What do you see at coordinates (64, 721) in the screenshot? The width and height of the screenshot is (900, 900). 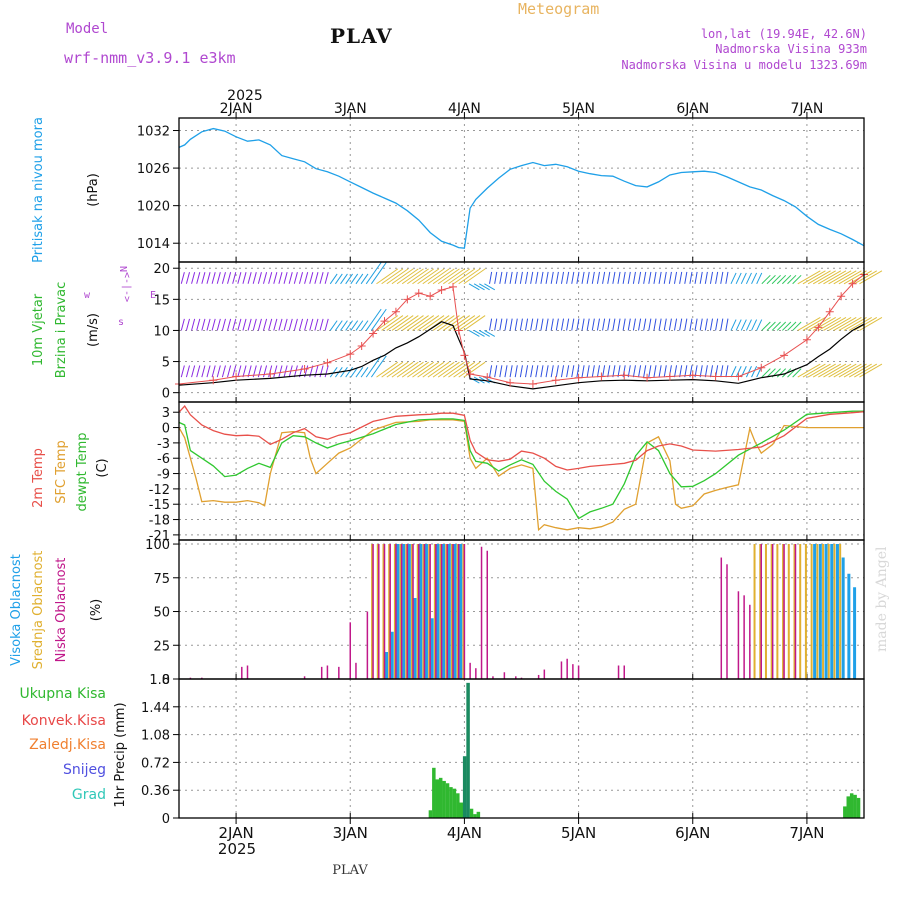 I see `precip-legend-item: Konvek.Kisa` at bounding box center [64, 721].